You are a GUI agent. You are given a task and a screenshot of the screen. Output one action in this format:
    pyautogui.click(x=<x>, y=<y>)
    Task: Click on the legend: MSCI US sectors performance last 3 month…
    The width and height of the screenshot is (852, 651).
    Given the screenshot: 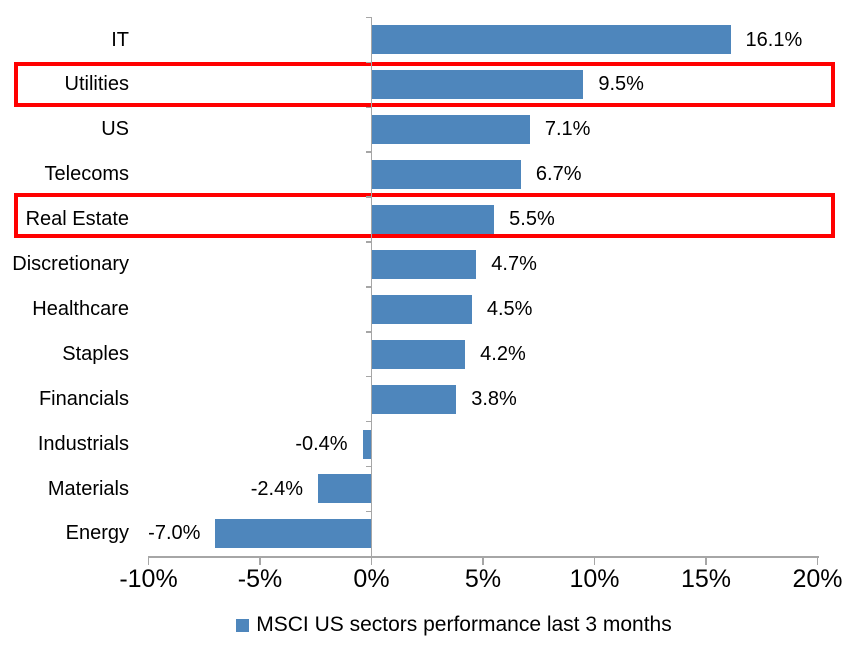 What is the action you would take?
    pyautogui.click(x=440, y=625)
    